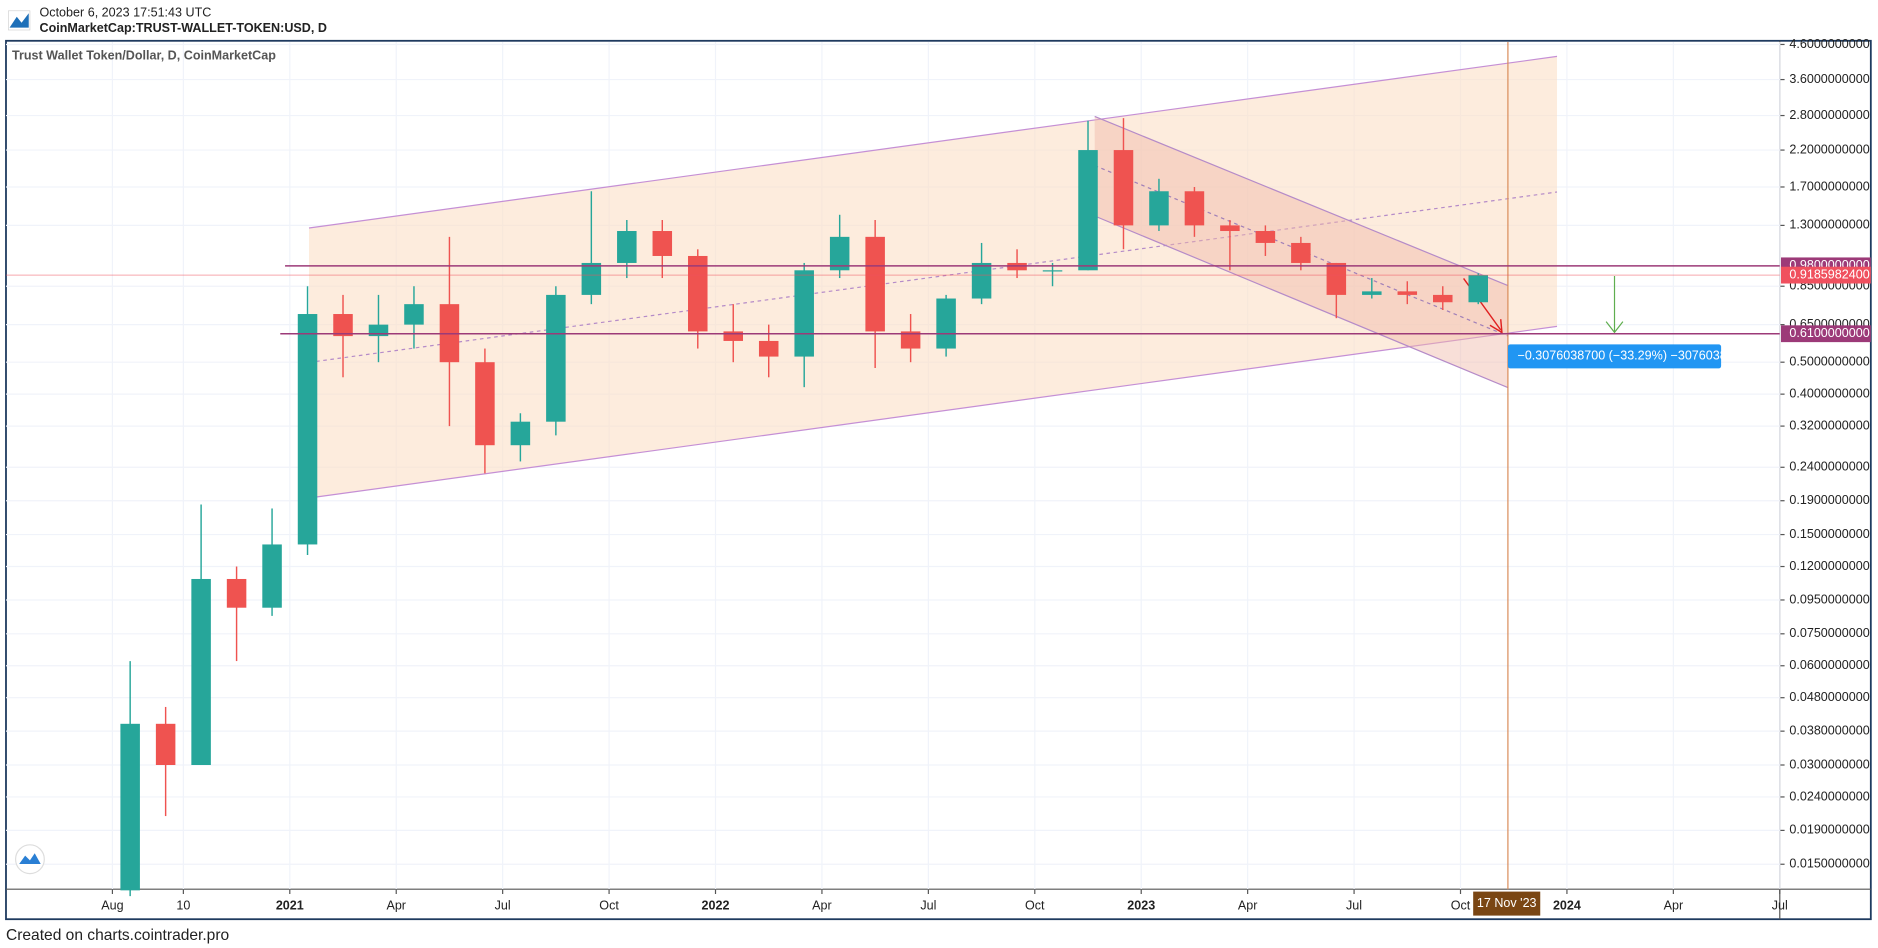 This screenshot has height=948, width=1878. What do you see at coordinates (183, 28) in the screenshot?
I see `header-symbol: CoinMarketCap:TRUST-WALLET-TOKEN:USD, D` at bounding box center [183, 28].